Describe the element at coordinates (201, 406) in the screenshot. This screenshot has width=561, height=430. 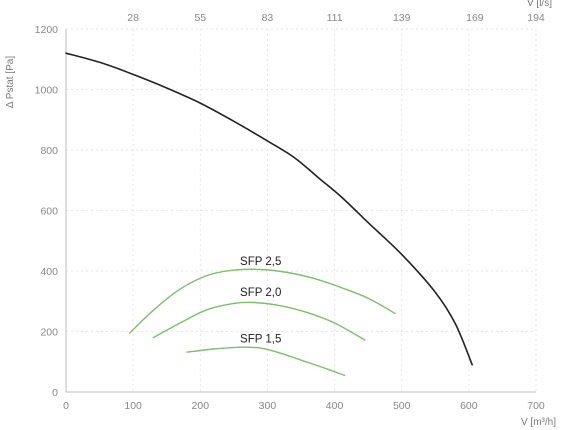
I see `x-tick-label: 200` at that location.